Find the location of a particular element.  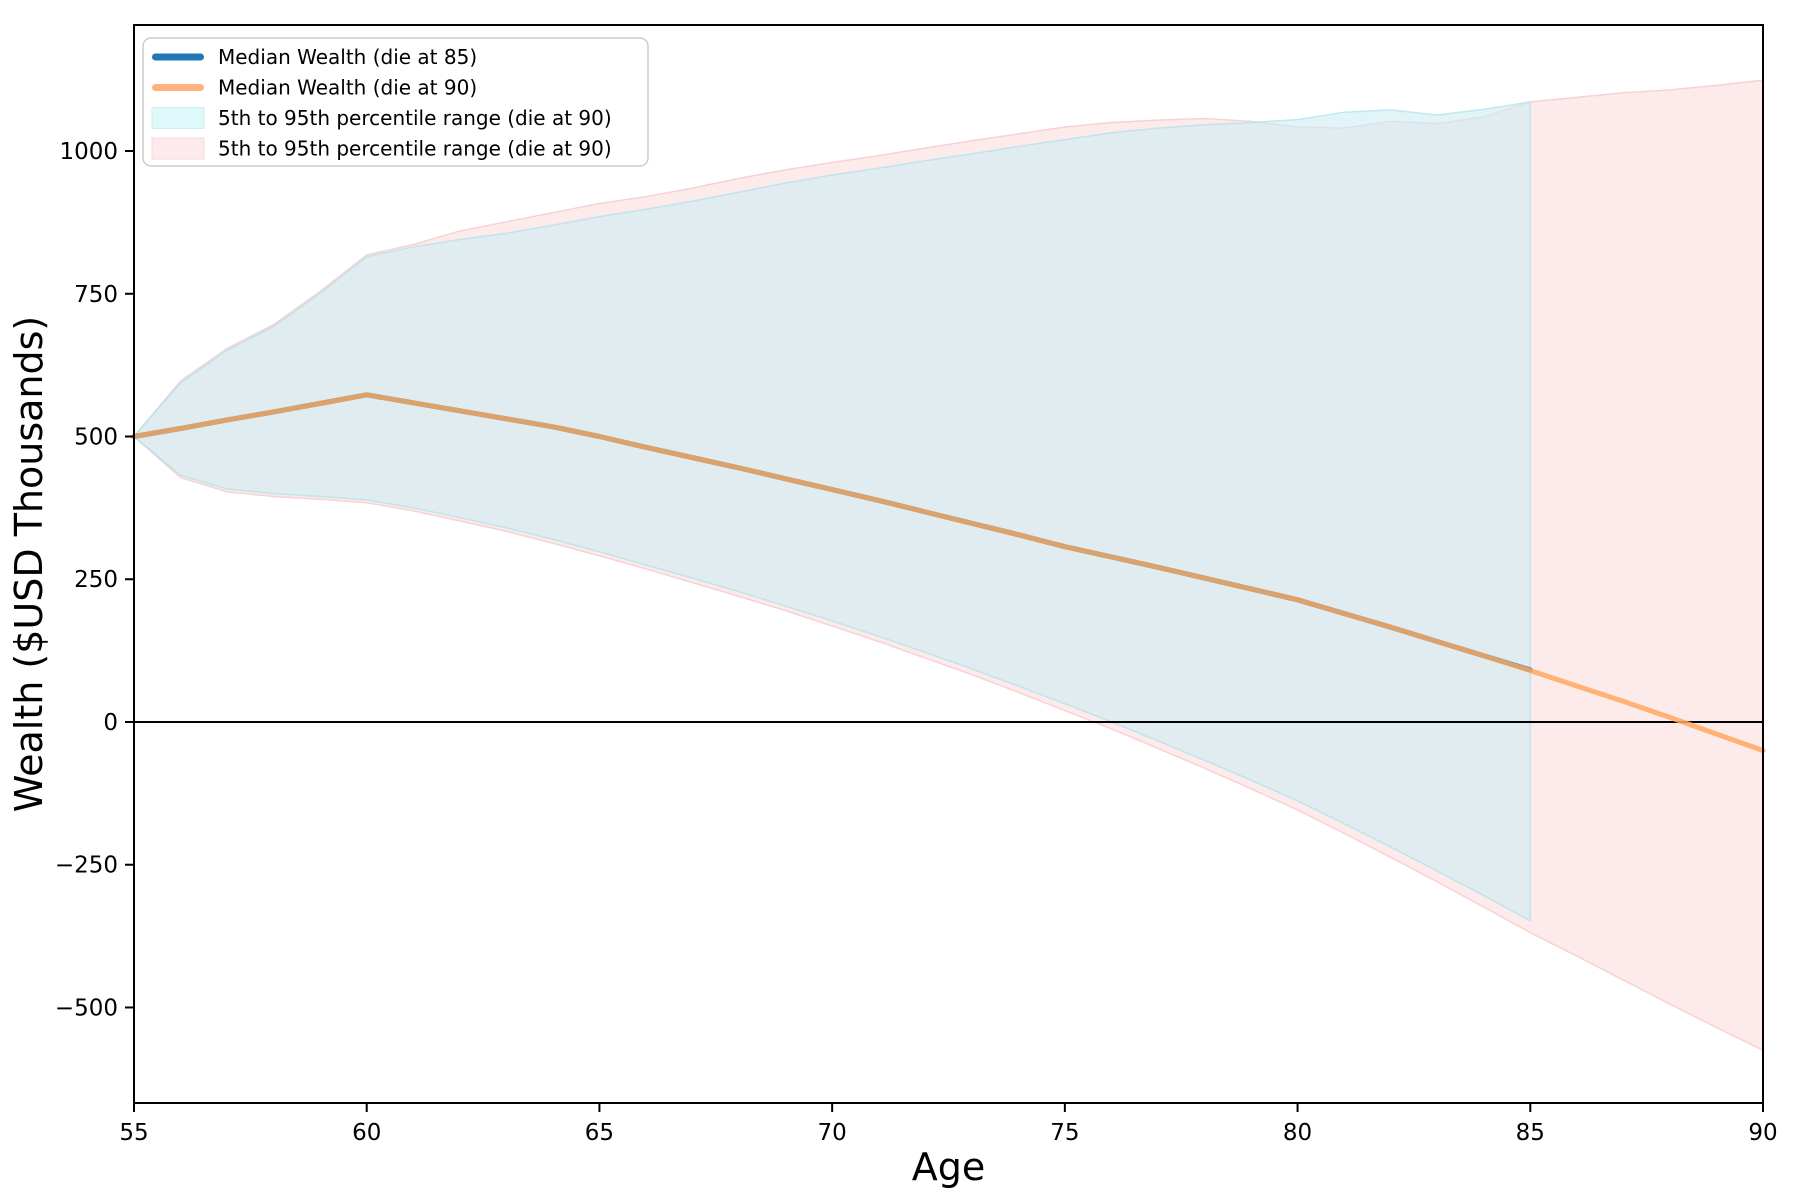

x-tick-label: 60 is located at coordinates (366, 1133).